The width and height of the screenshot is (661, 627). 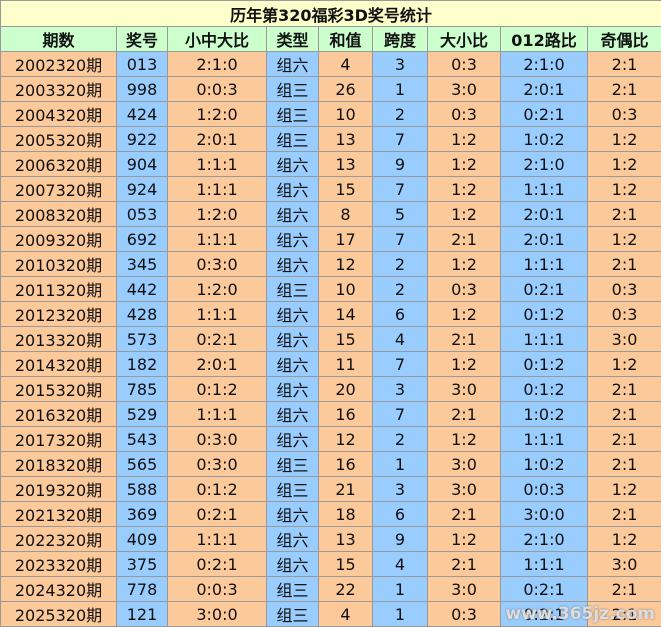 I want to click on cell: 6, so click(x=400, y=314).